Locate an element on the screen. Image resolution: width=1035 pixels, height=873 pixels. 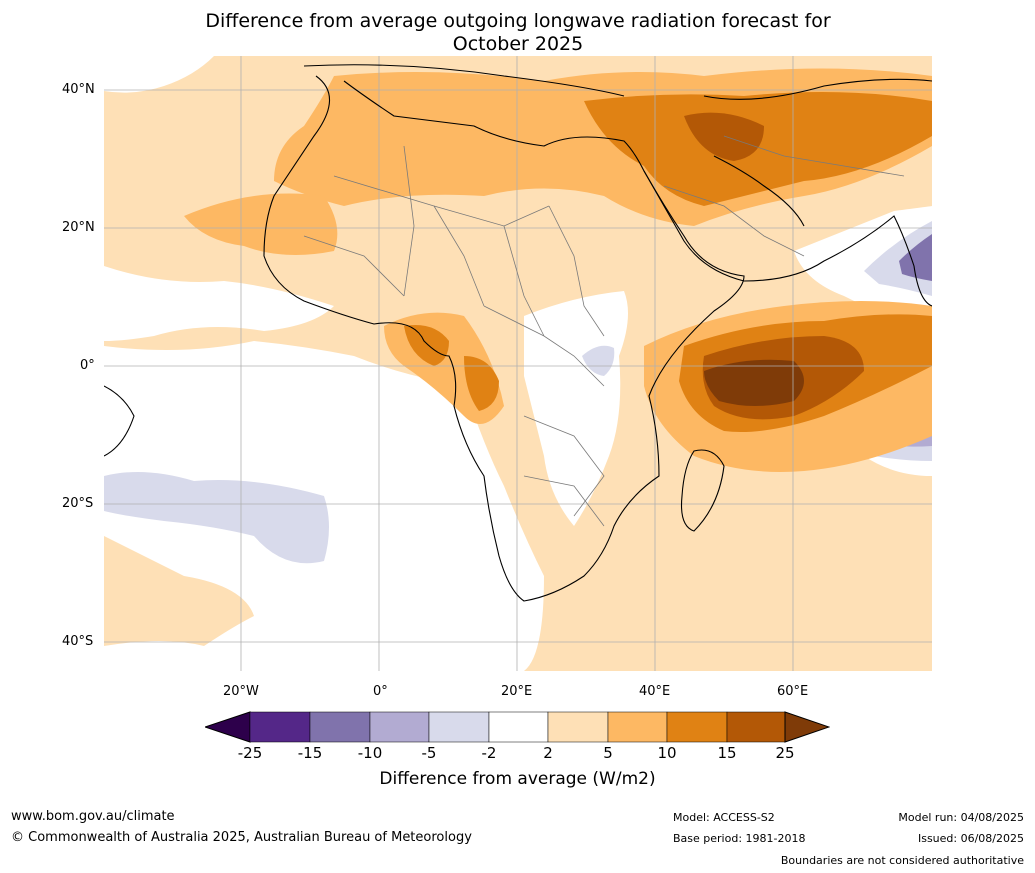
footer-issued: Issued: 06/08/2025 is located at coordinates (970, 838).